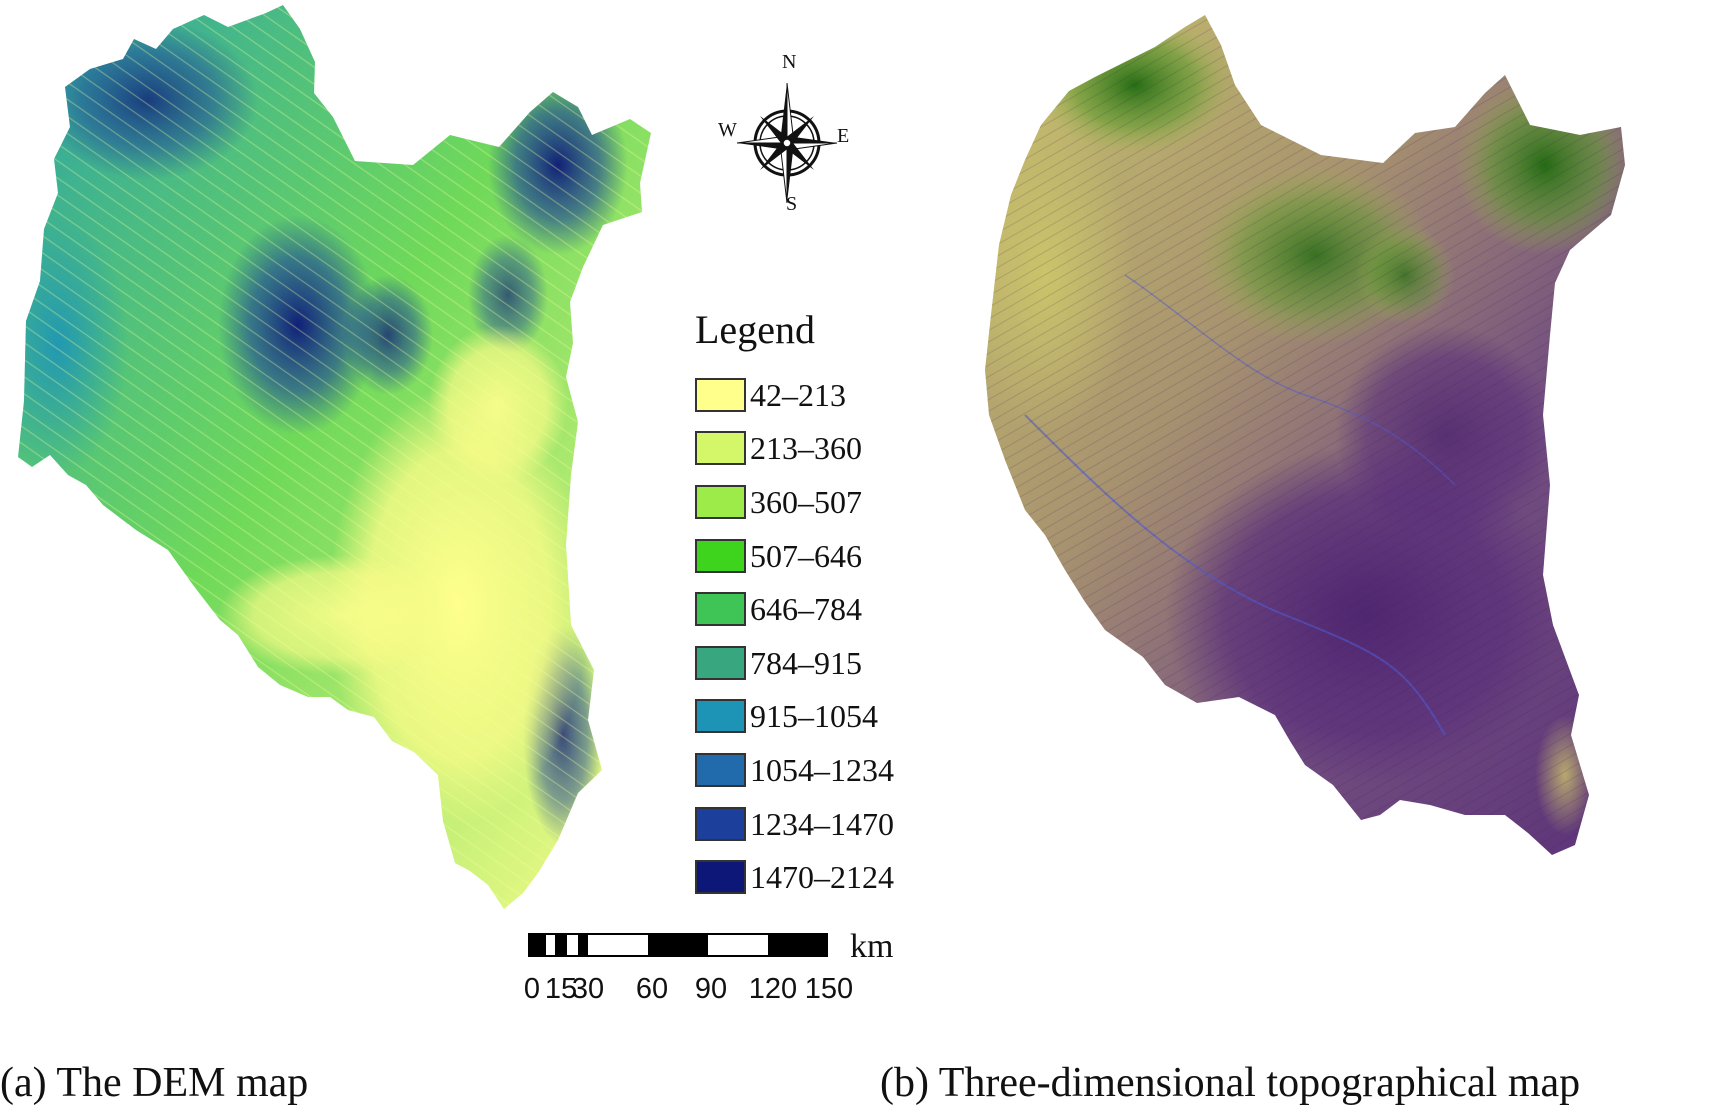  I want to click on scale-tick-label: 120, so click(773, 989).